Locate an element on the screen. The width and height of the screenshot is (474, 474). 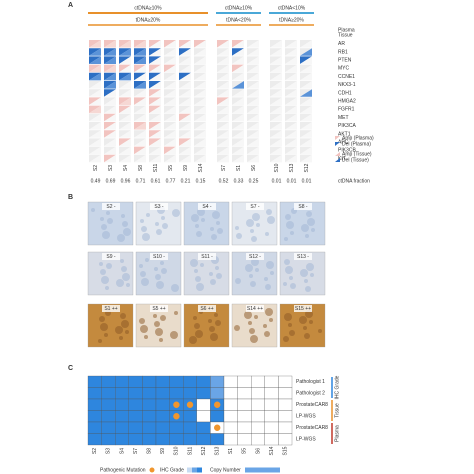
fraction-value: 0.15 is located at coordinates (201, 181).